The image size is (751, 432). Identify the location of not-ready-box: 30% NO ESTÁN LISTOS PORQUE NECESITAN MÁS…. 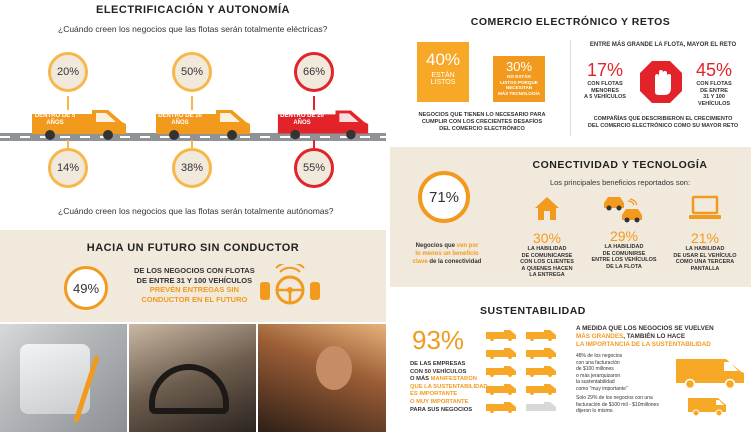
(519, 79).